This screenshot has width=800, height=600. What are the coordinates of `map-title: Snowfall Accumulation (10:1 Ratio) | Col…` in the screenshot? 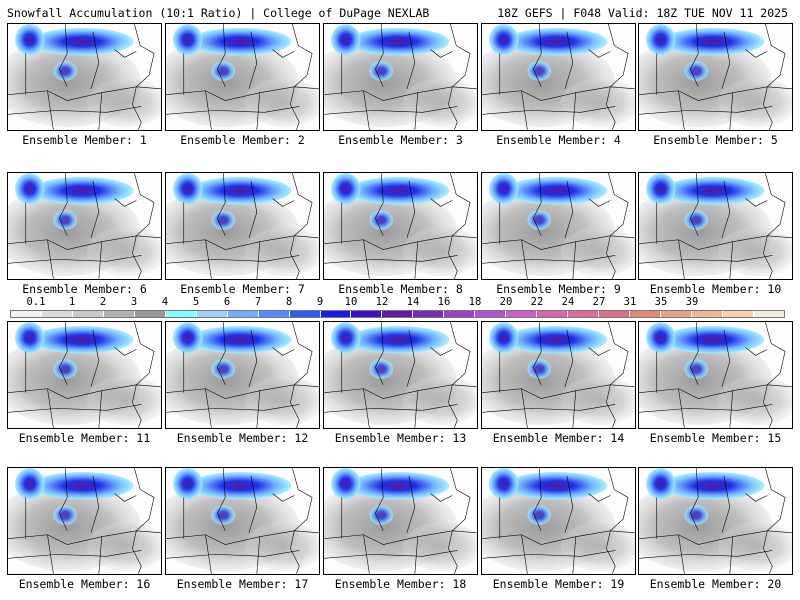 It's located at (218, 13).